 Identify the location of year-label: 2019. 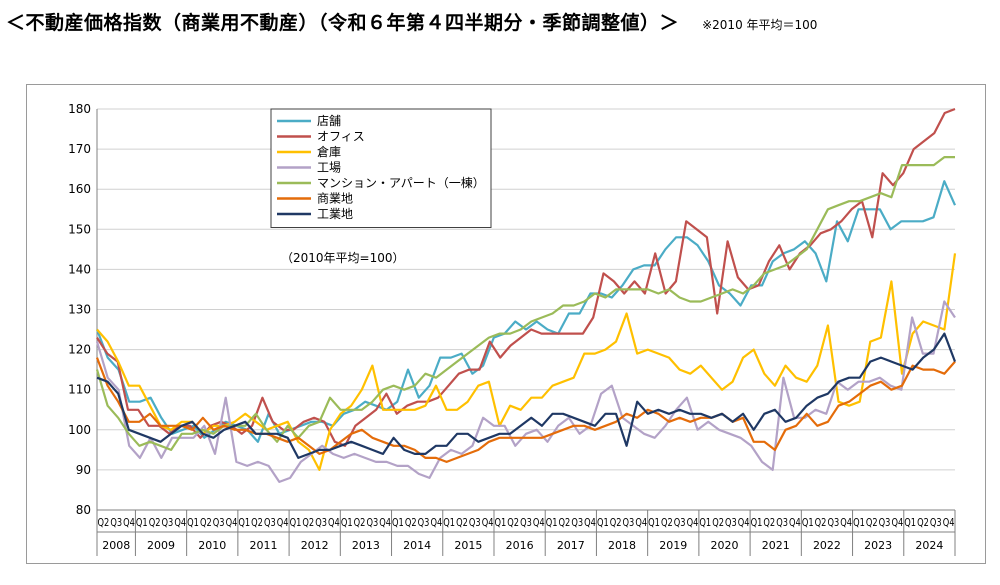
(673, 545).